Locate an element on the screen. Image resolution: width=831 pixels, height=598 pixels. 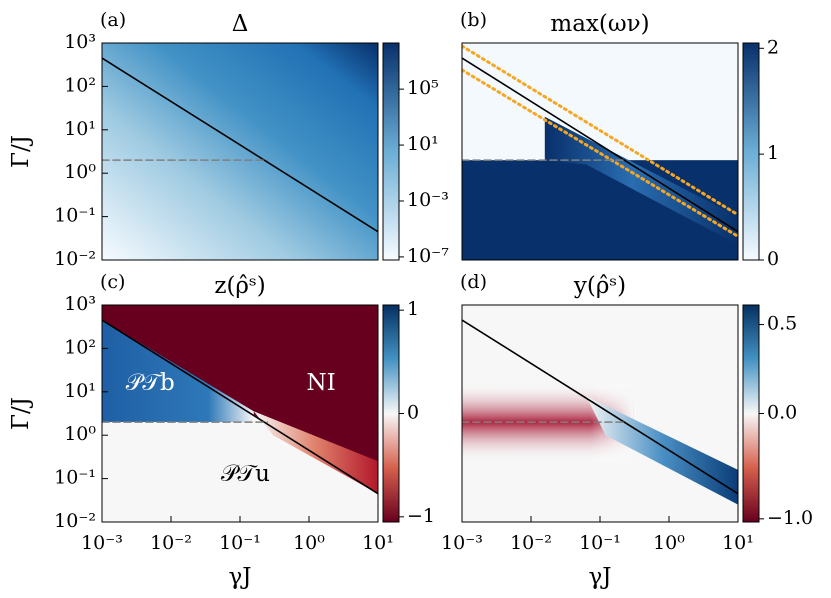
colorbar-tick-label: 10⁻⁷ is located at coordinates (428, 256).